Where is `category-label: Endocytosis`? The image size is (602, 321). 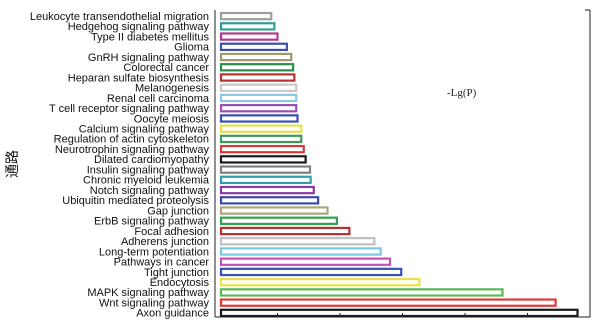
category-label: Endocytosis is located at coordinates (180, 283).